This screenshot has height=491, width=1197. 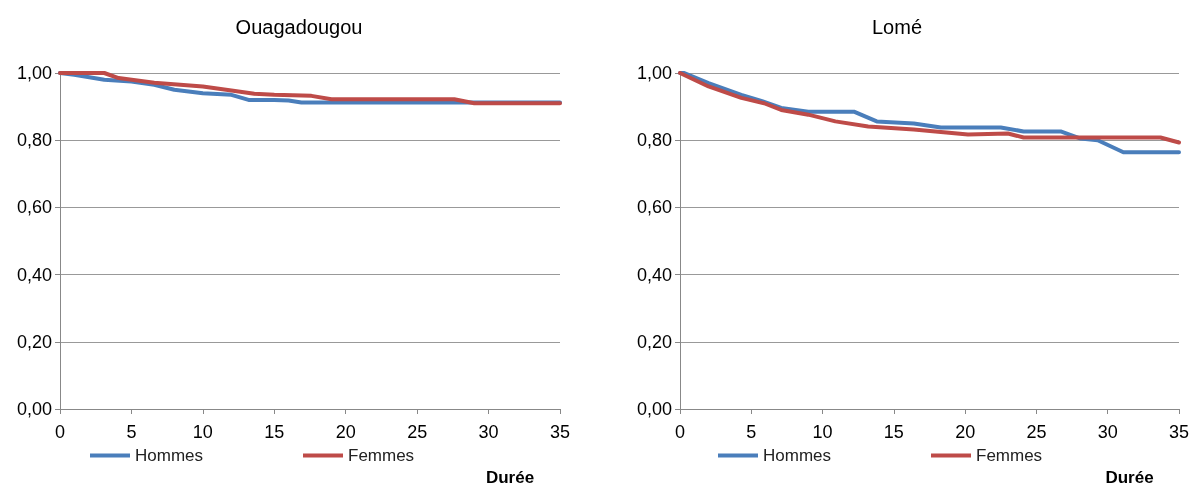 What do you see at coordinates (299, 27) in the screenshot?
I see `chart-title: Ouagadougou` at bounding box center [299, 27].